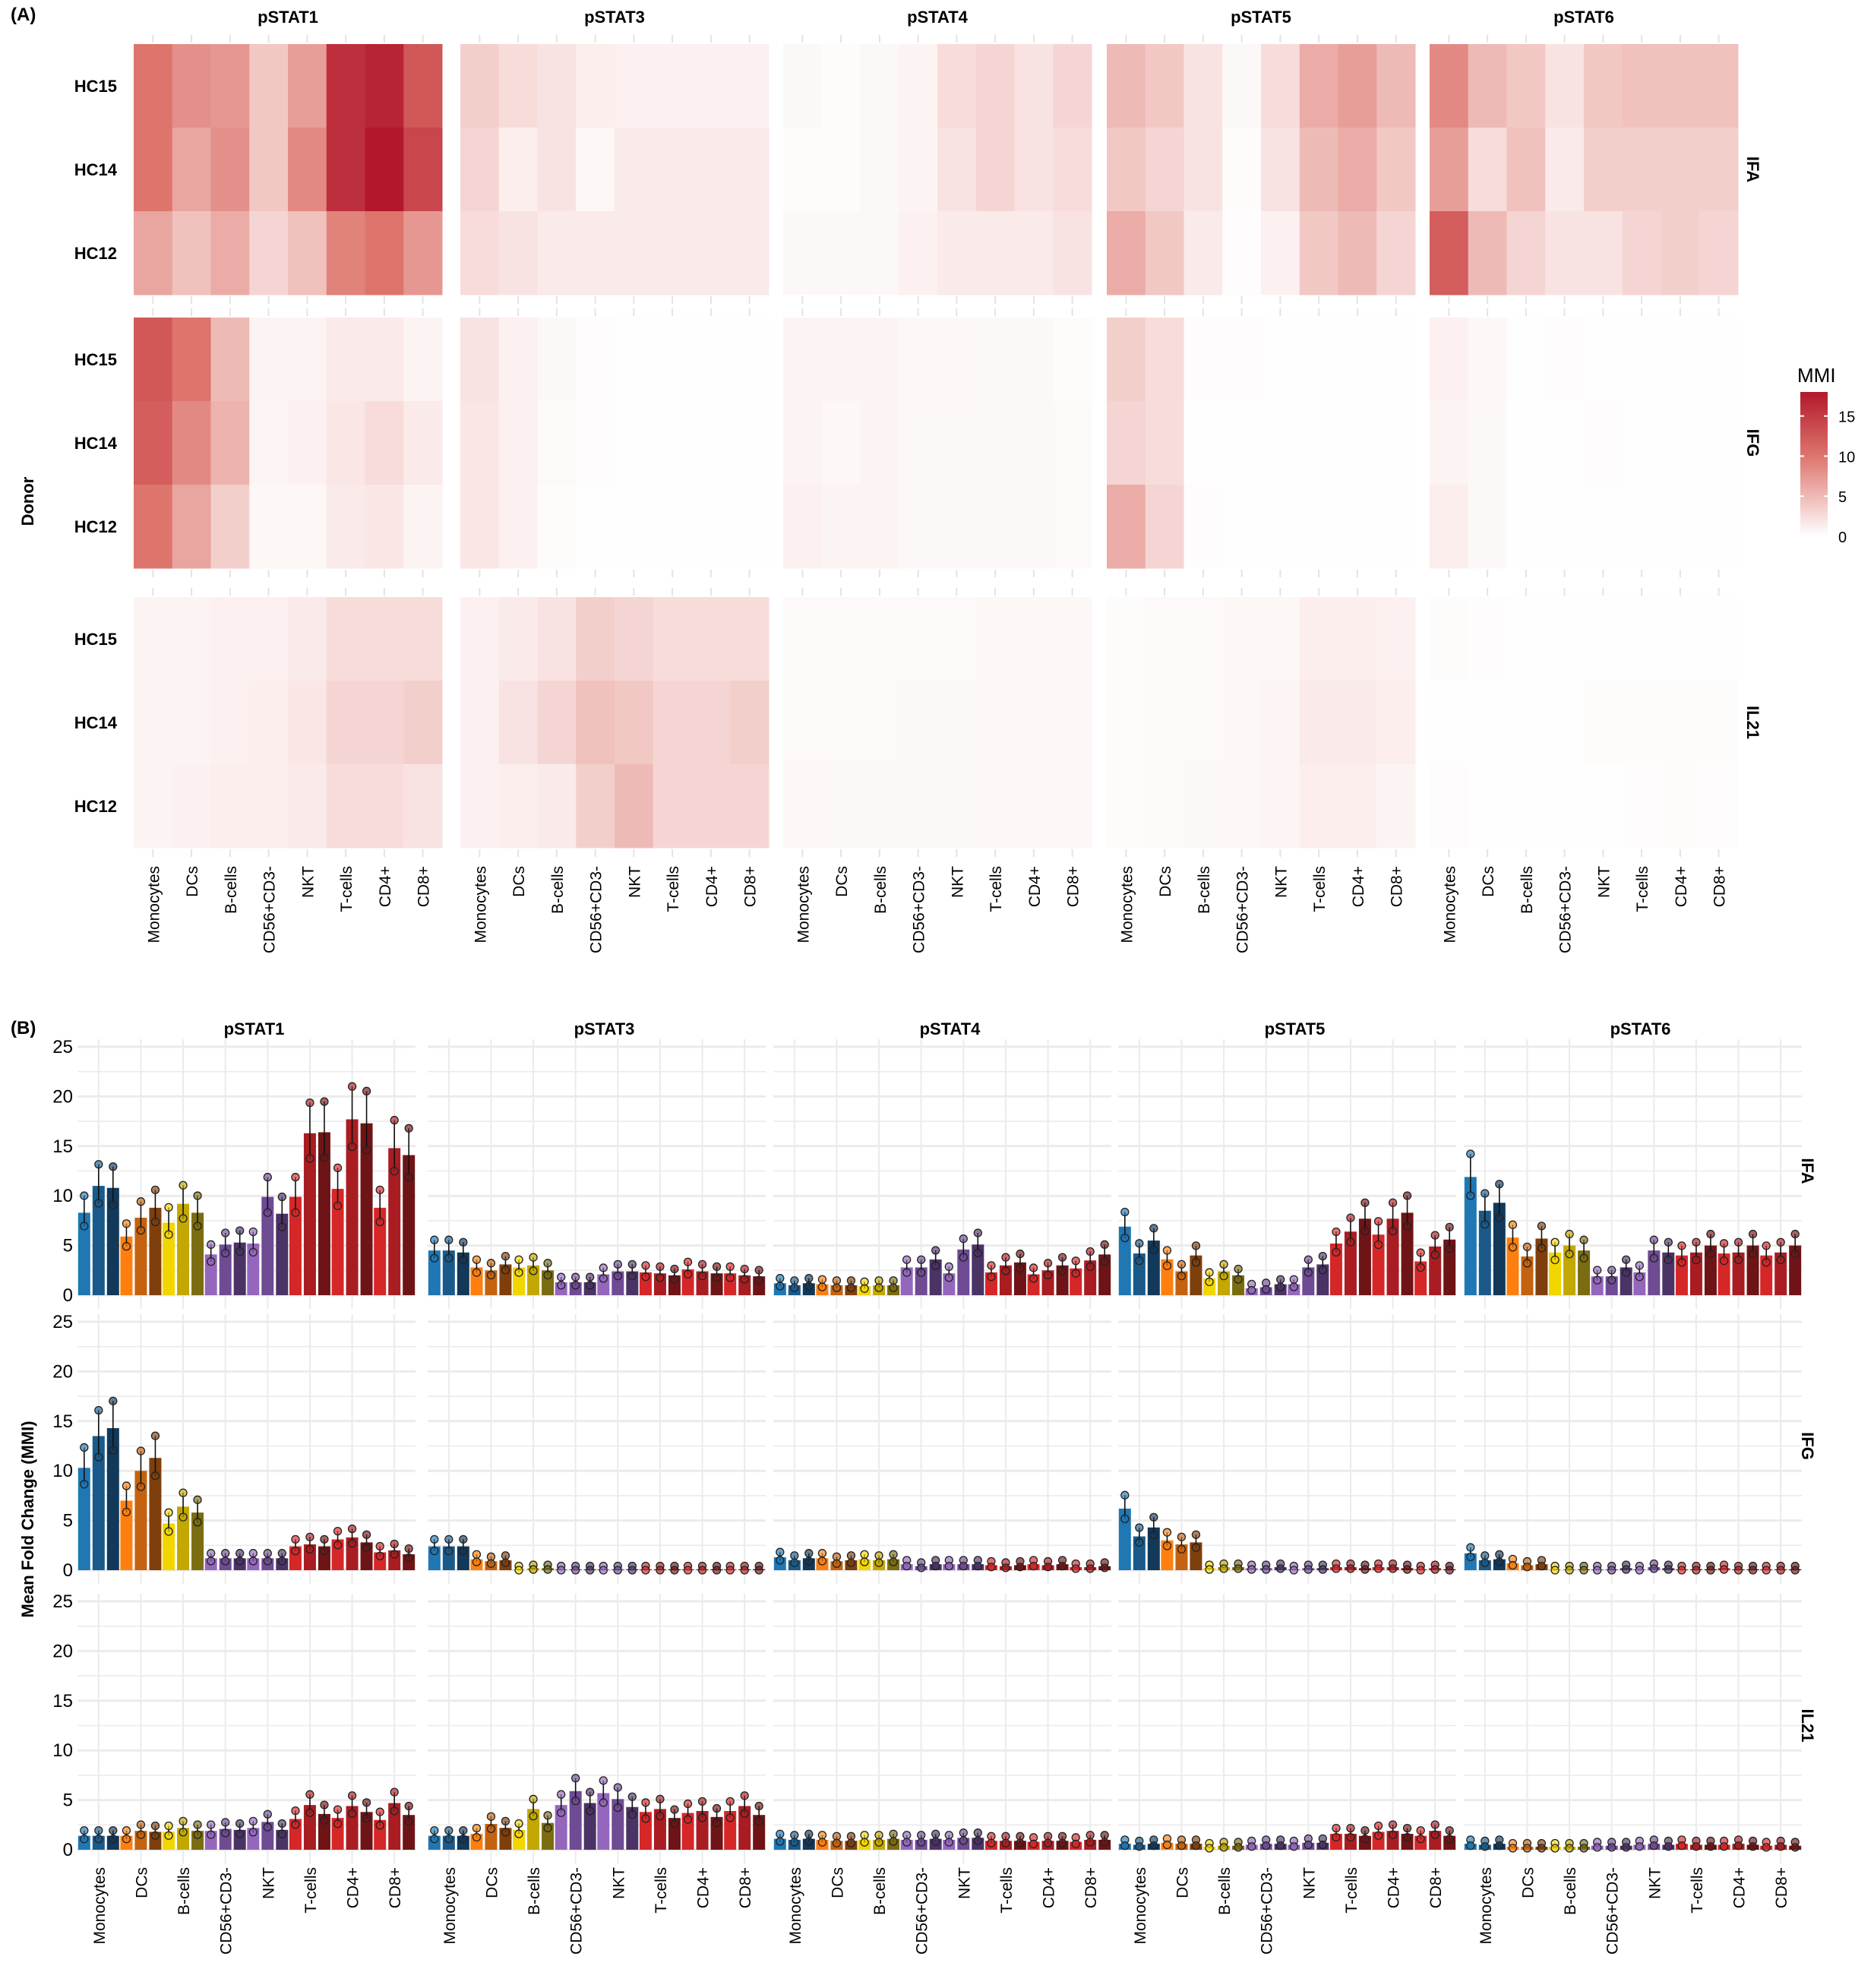  I want to click on heatmap-xtick-label: CD56+CD3-, so click(1243, 910).